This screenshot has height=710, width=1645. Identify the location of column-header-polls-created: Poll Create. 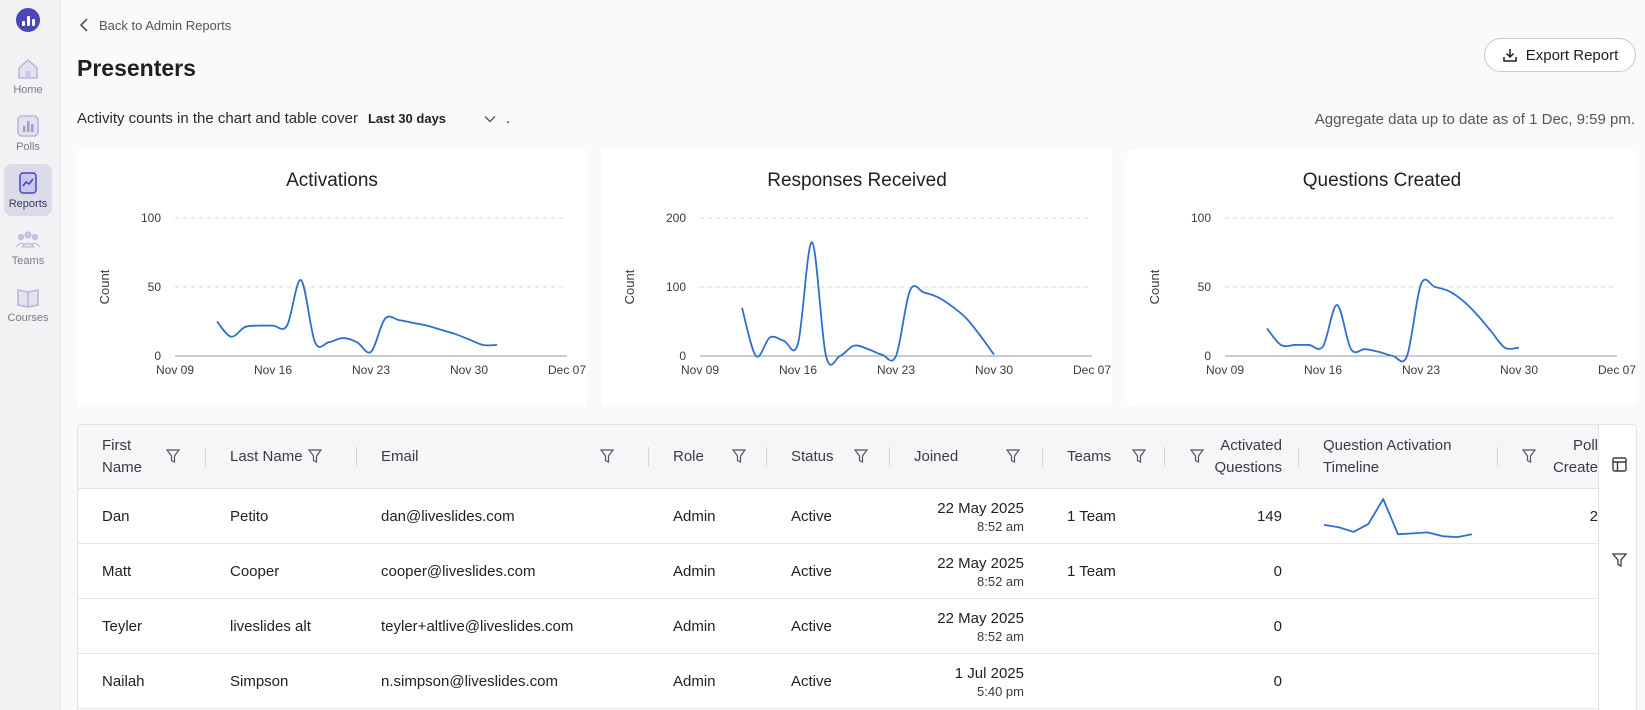
(1568, 457).